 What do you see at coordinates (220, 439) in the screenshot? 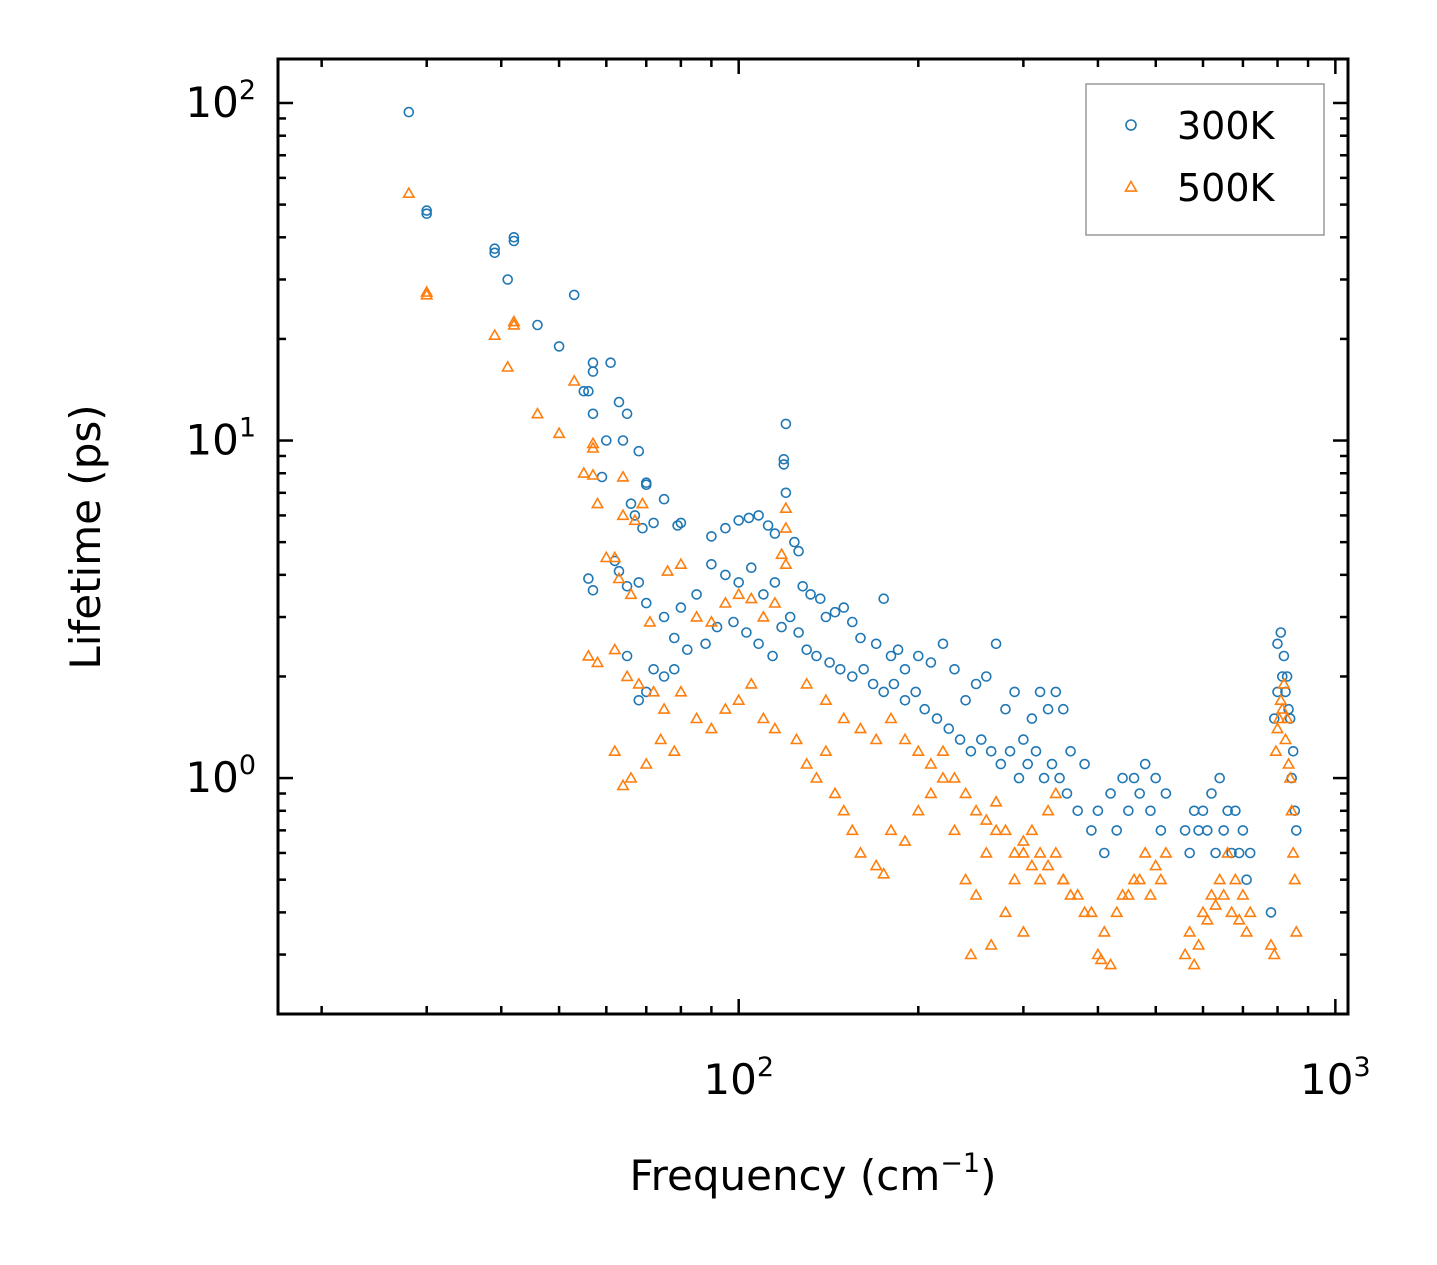
I see `y-tick-label: 101` at bounding box center [220, 439].